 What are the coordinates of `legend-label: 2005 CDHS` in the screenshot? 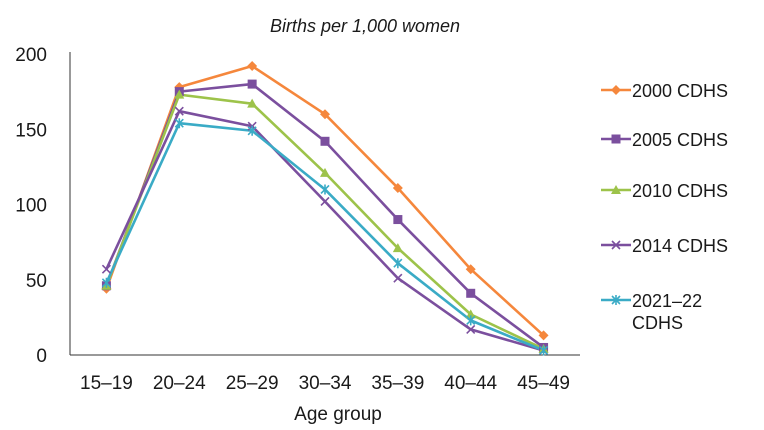 It's located at (680, 140).